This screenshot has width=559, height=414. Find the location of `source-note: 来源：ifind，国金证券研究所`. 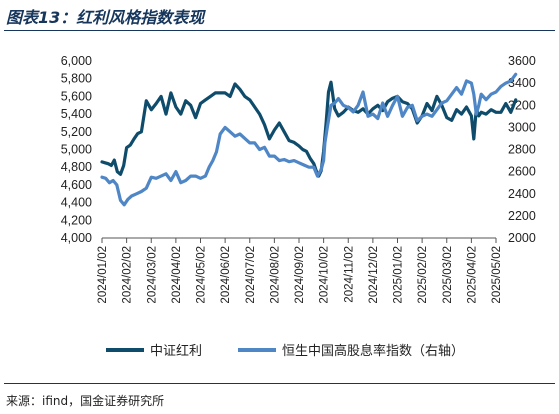

source-note: 来源：ifind，国金证券研究所 is located at coordinates (85, 401).